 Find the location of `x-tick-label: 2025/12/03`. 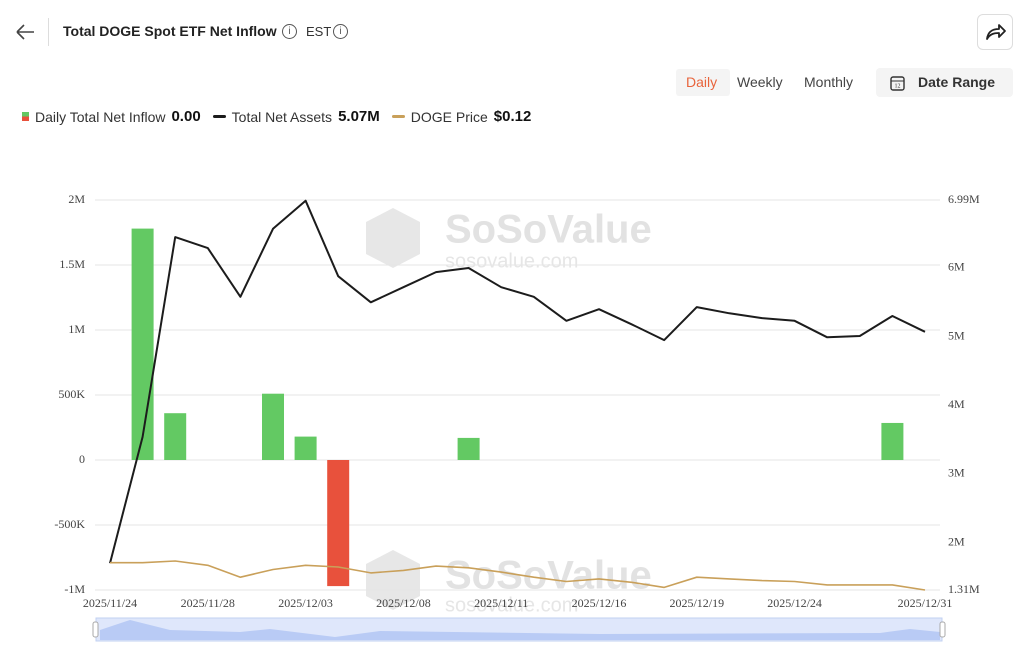

x-tick-label: 2025/12/03 is located at coordinates (305, 603).